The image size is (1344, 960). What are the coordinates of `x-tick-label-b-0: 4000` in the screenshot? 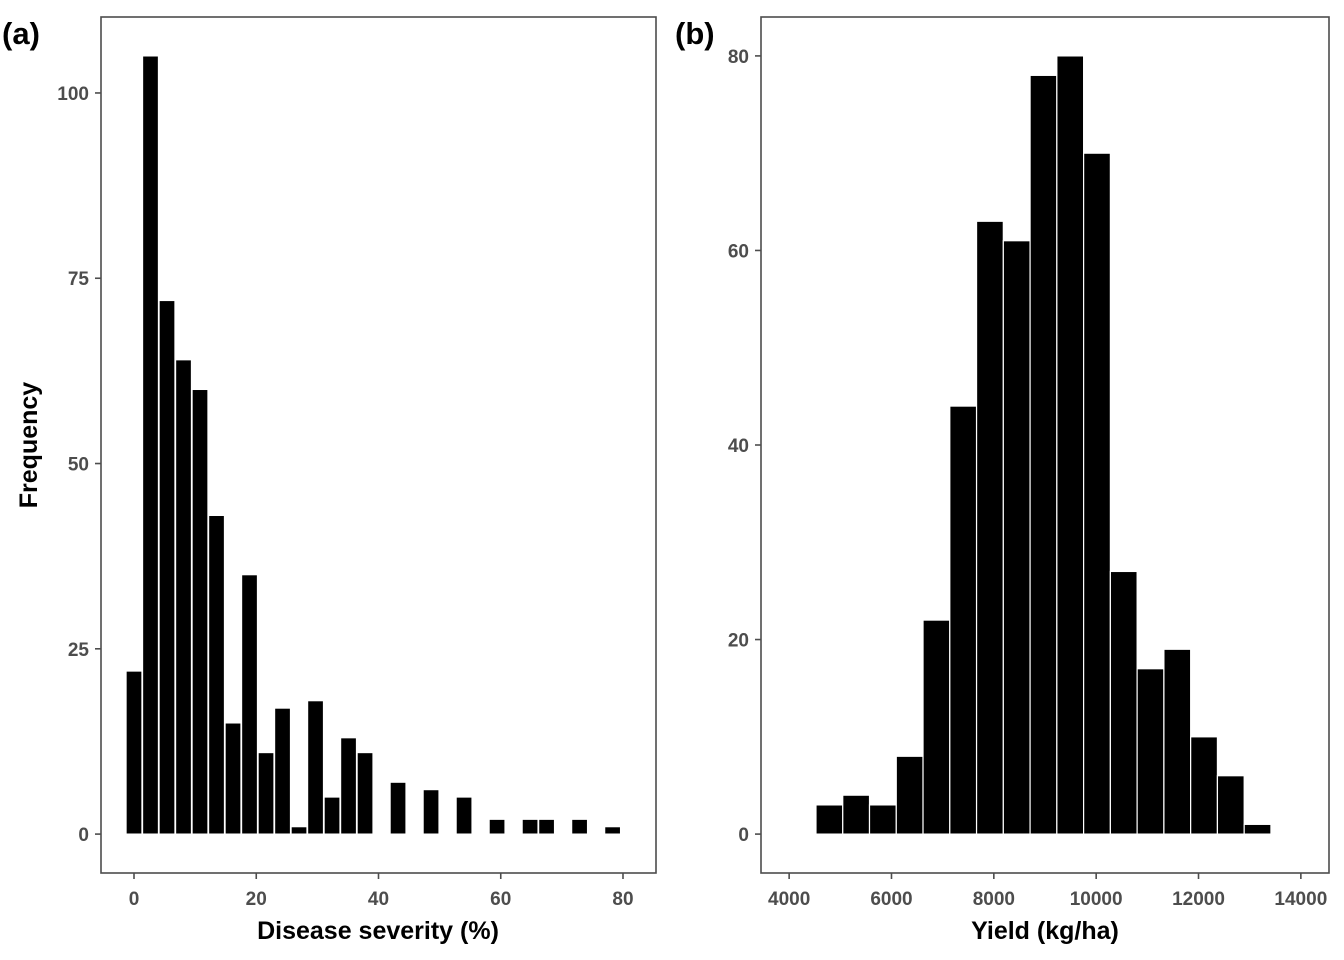 It's located at (789, 899).